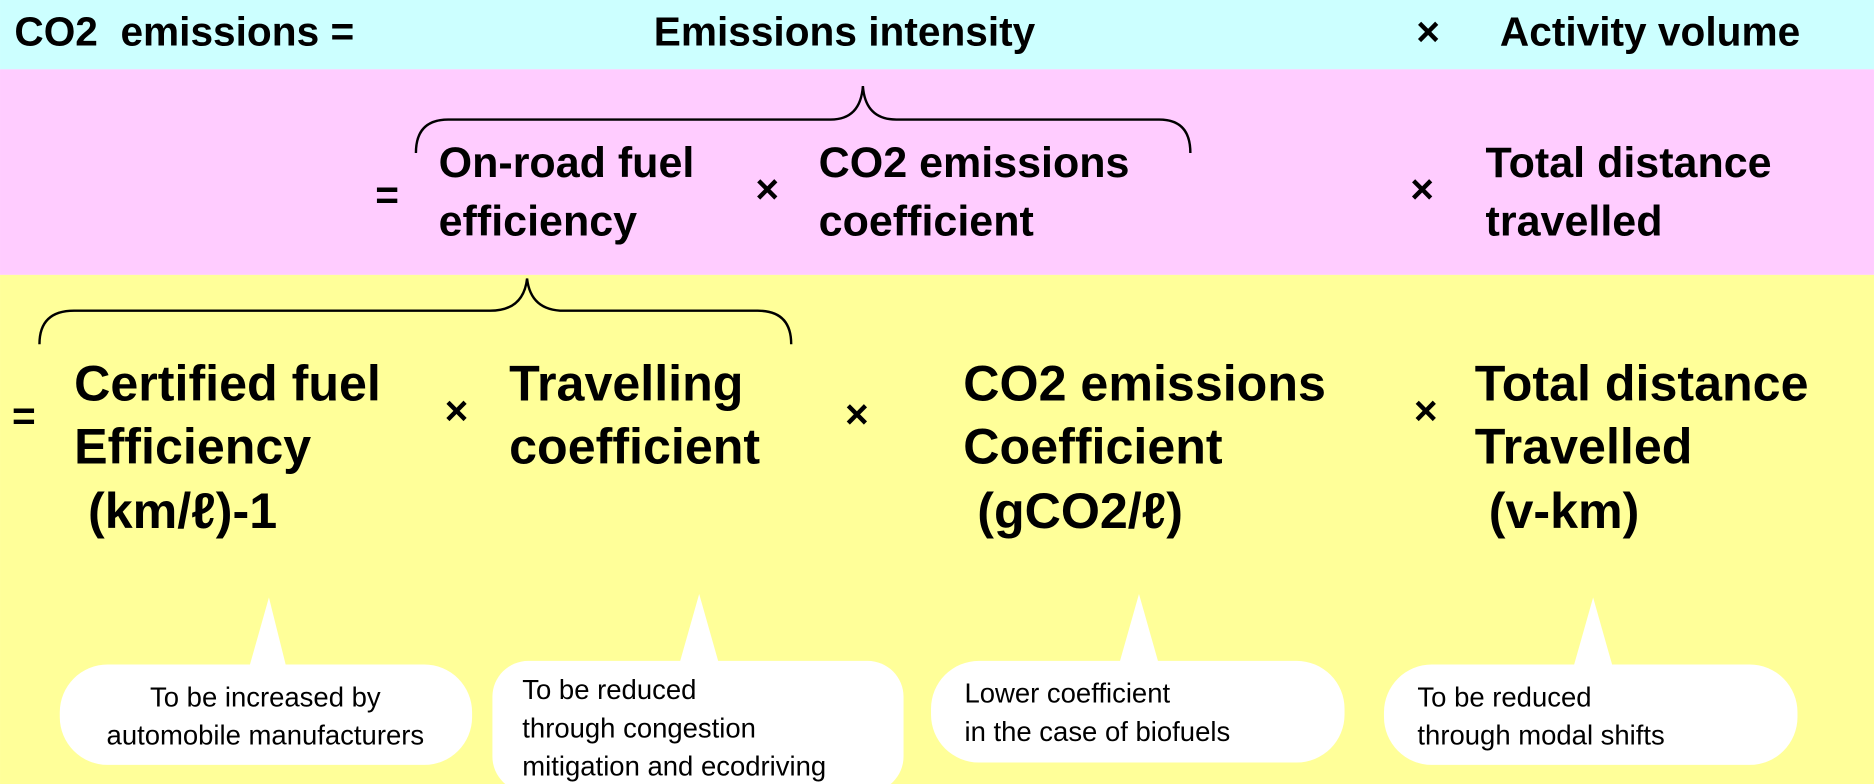 The image size is (1874, 784). I want to click on term: travelled, so click(1574, 221).